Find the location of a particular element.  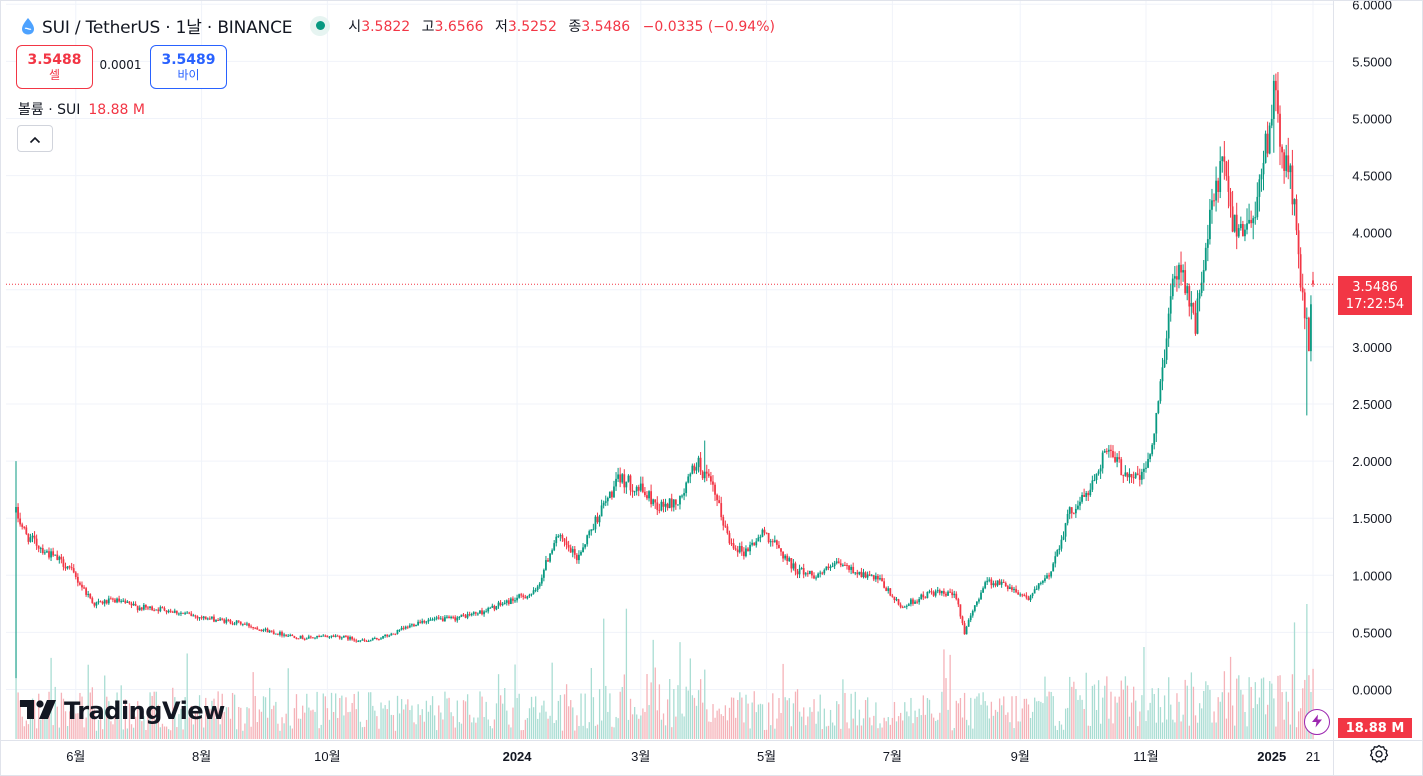

collapse-legend-button is located at coordinates (35, 138).